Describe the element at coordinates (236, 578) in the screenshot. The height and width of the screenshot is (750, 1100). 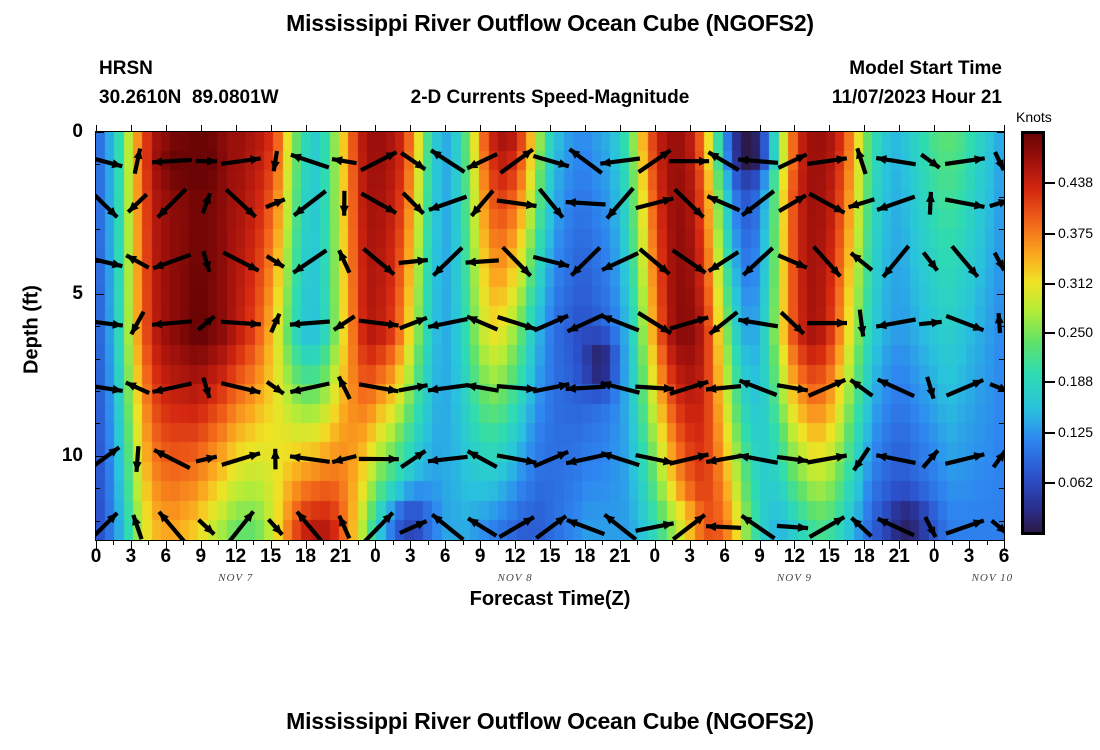
I see `x-axis-day-label: NOV 7` at that location.